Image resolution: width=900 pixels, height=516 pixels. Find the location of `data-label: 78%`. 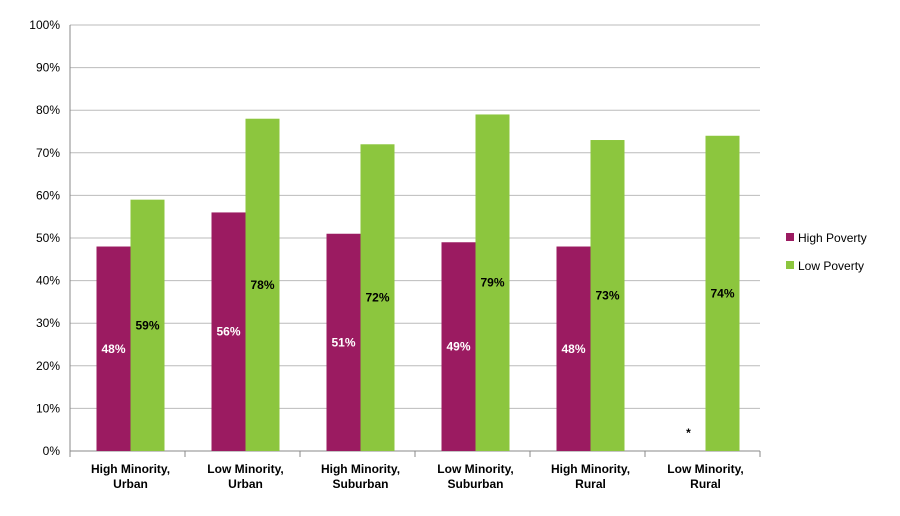

data-label: 78% is located at coordinates (262, 285).